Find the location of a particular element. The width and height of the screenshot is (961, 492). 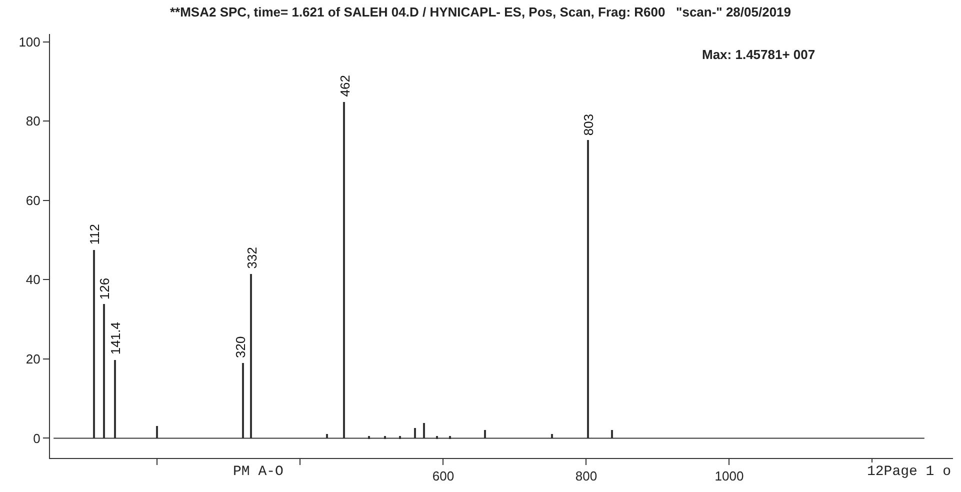

text: 12Page 1 o is located at coordinates (909, 472).